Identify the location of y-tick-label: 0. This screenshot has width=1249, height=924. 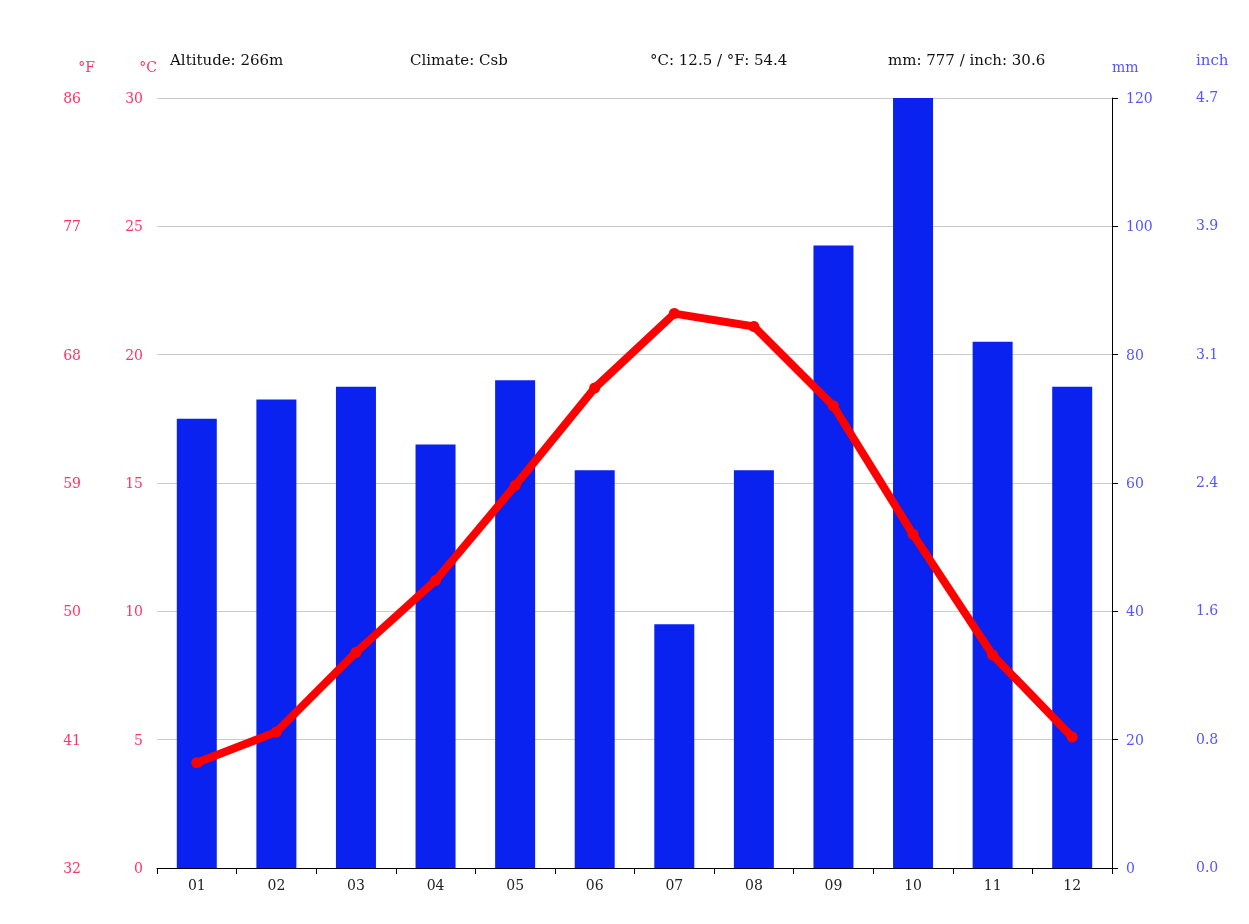
(138, 868).